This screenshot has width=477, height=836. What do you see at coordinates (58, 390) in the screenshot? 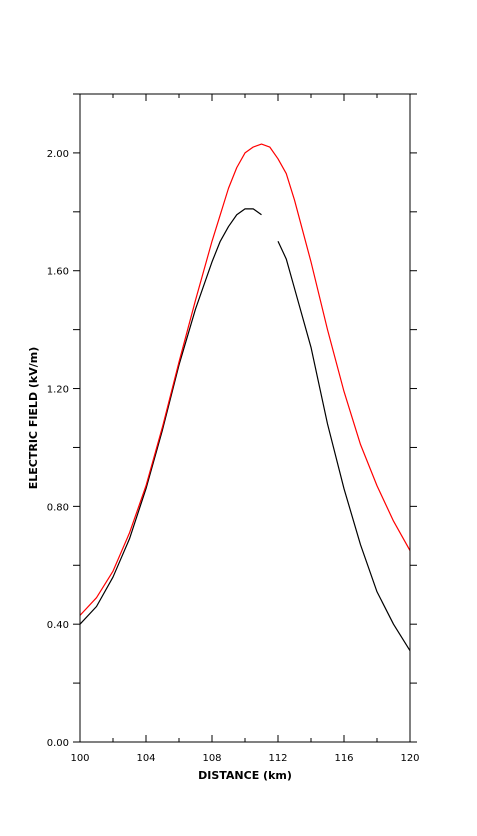
I see `y-tick-label: 1.20` at bounding box center [58, 390].